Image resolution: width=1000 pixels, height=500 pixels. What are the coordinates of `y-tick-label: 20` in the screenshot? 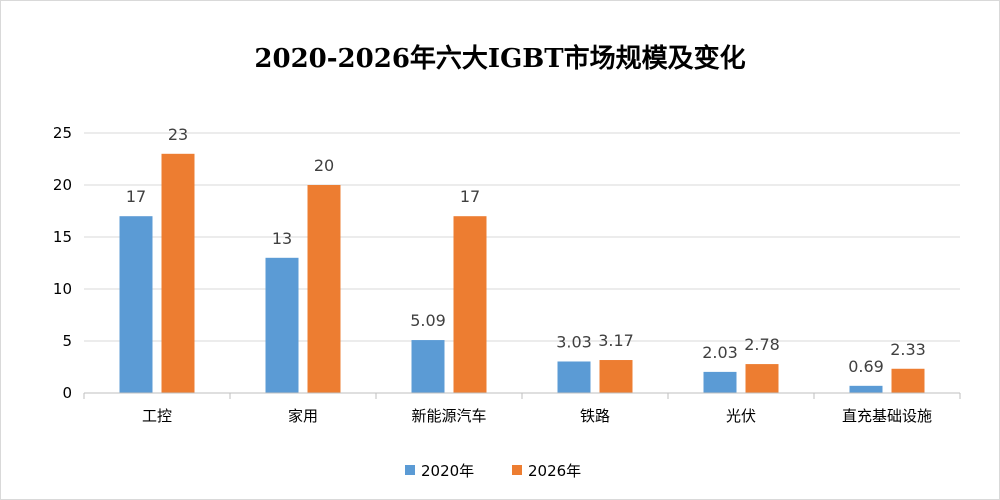 It's located at (62, 185).